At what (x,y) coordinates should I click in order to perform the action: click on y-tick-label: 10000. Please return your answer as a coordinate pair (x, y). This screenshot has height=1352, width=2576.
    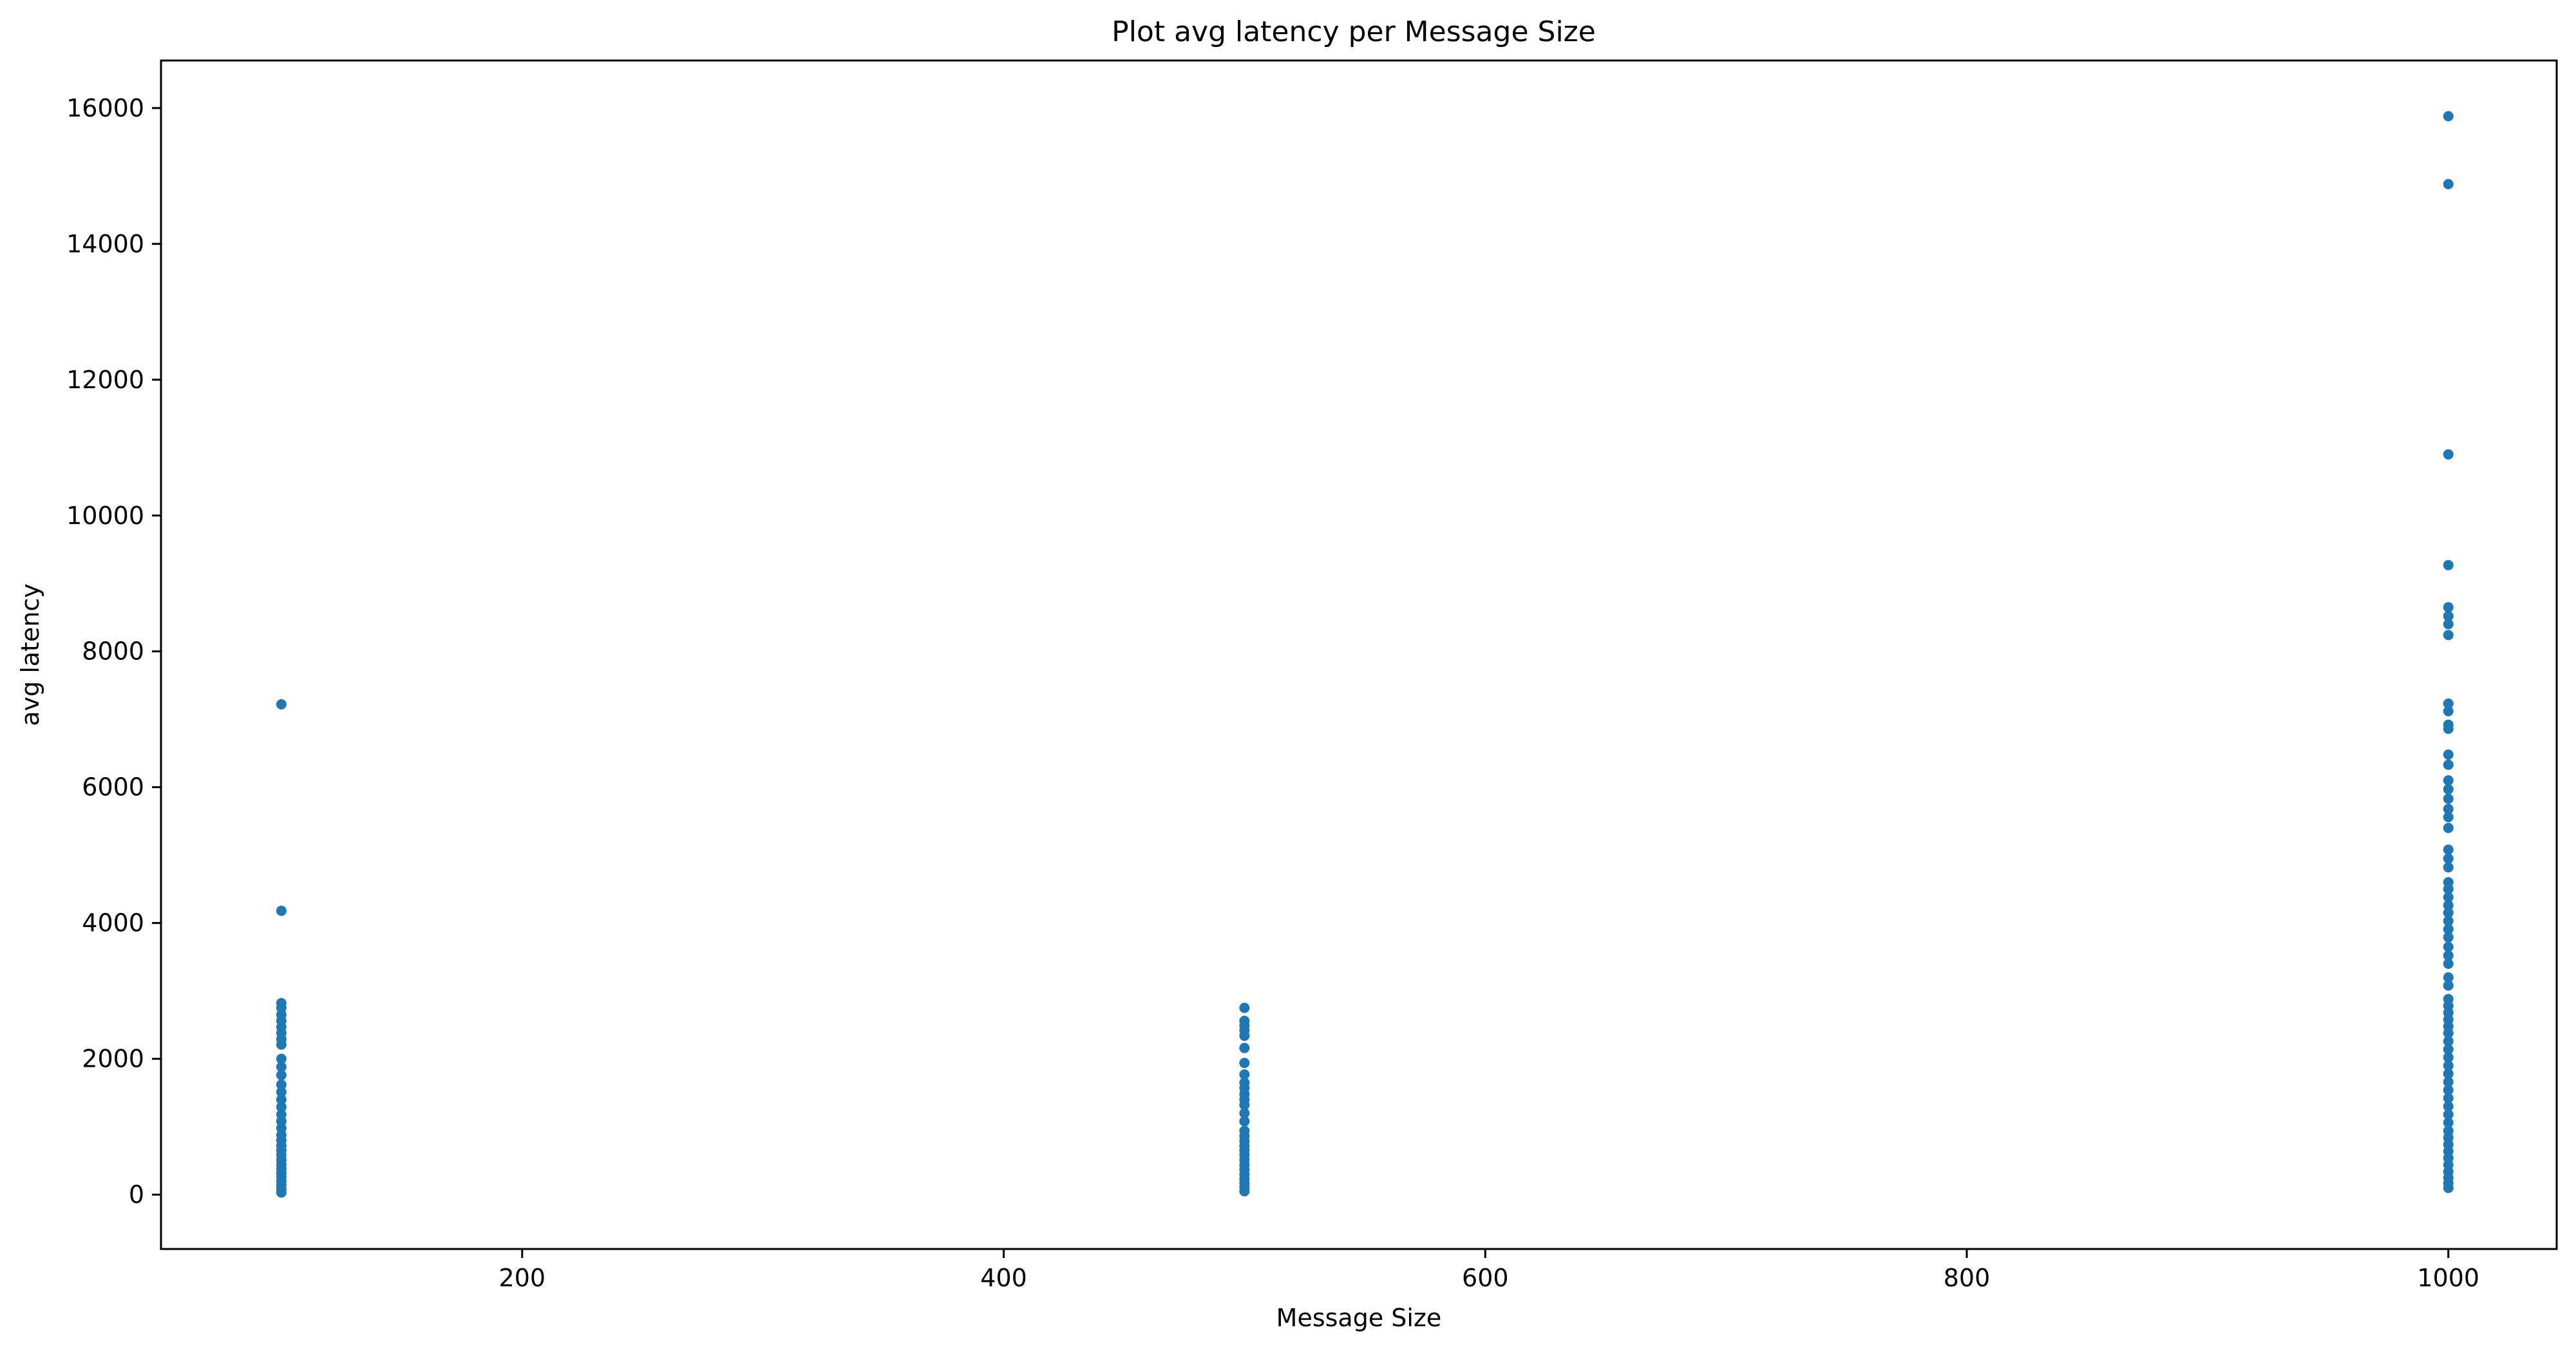
    Looking at the image, I should click on (105, 516).